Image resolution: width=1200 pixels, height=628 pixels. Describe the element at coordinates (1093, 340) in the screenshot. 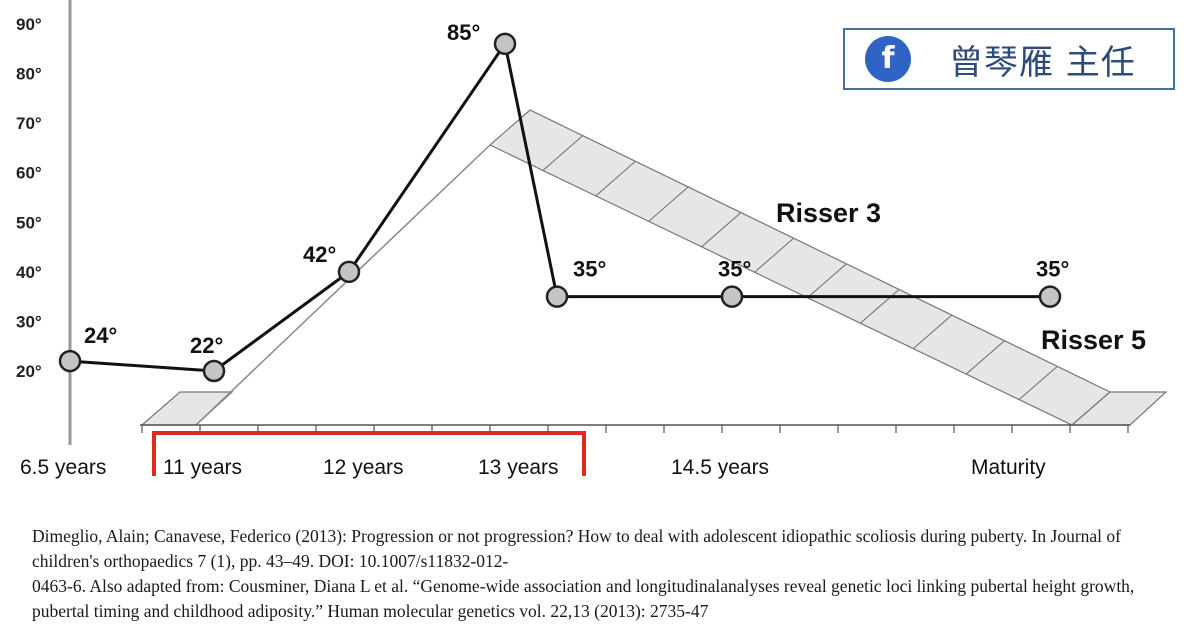

I see `annotation-risser-5: Risser 5` at that location.